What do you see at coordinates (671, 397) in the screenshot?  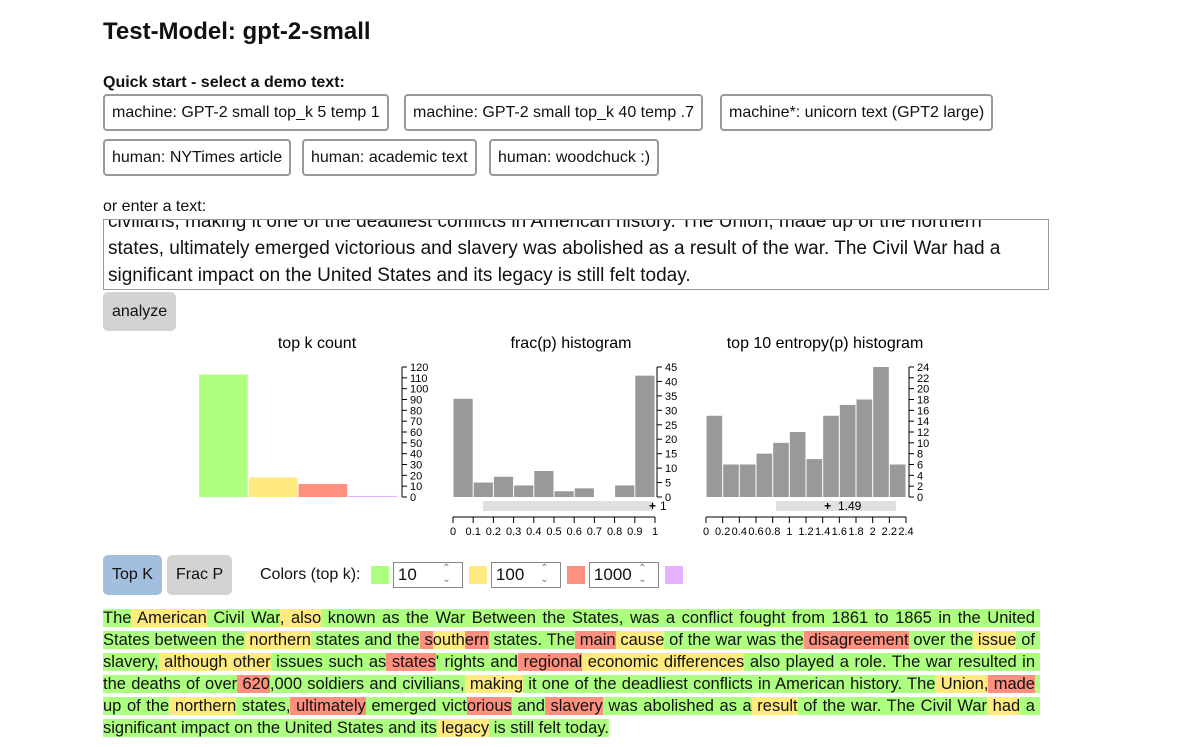 I see `y-tick-label: 35` at bounding box center [671, 397].